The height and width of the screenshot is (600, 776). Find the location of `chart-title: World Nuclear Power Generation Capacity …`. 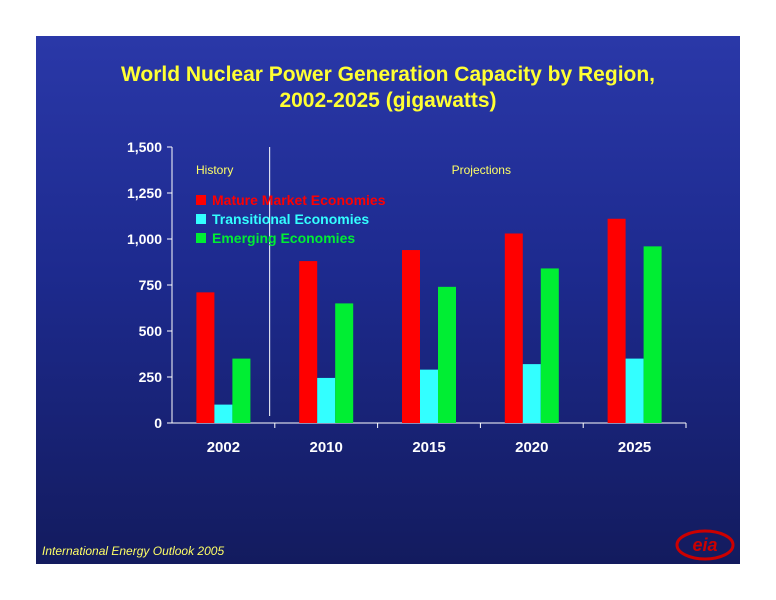

chart-title: World Nuclear Power Generation Capacity … is located at coordinates (388, 88).